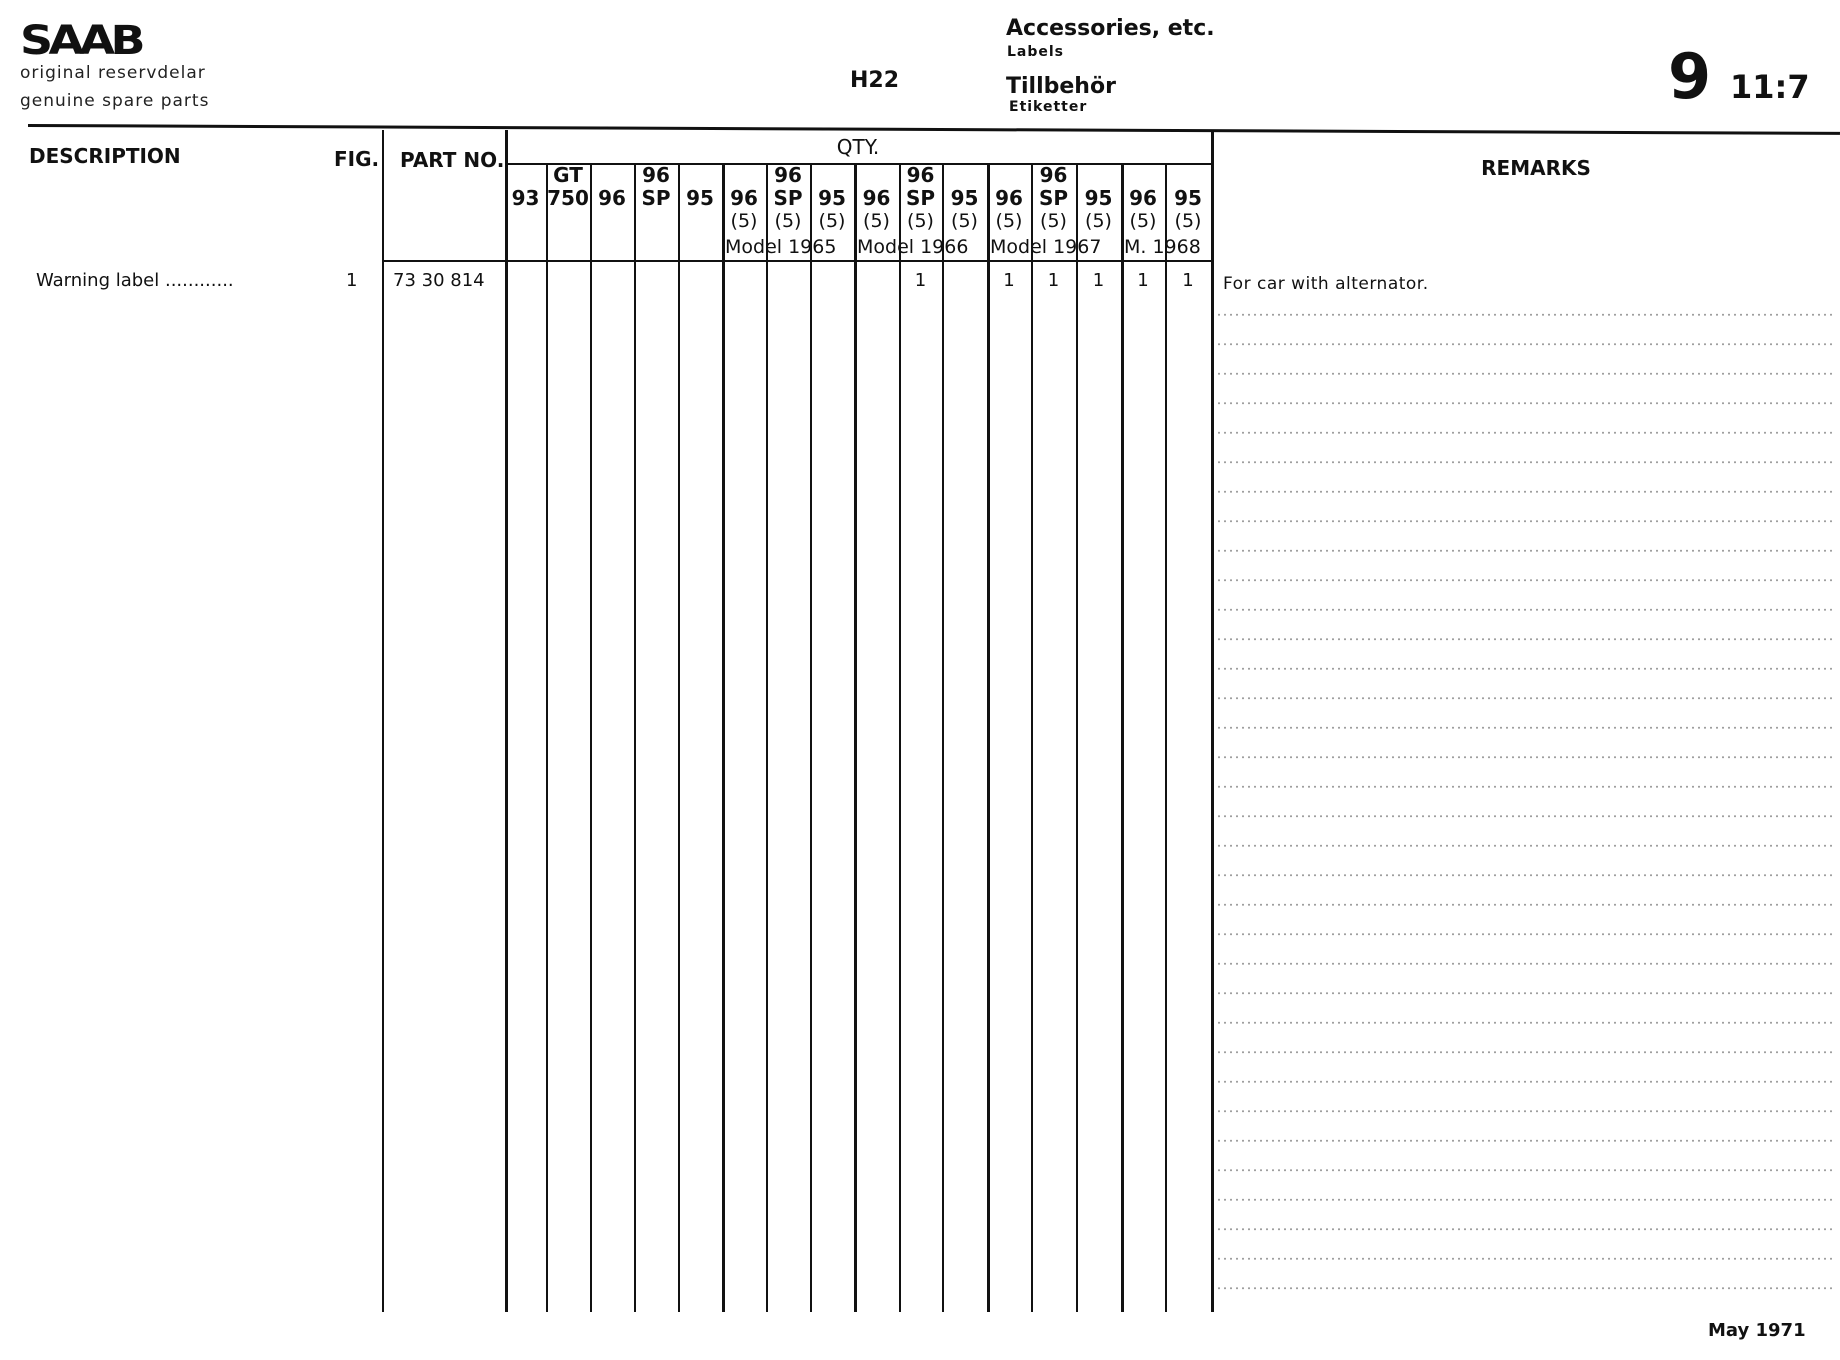  I want to click on model-year-label: Model 1967, so click(1046, 247).